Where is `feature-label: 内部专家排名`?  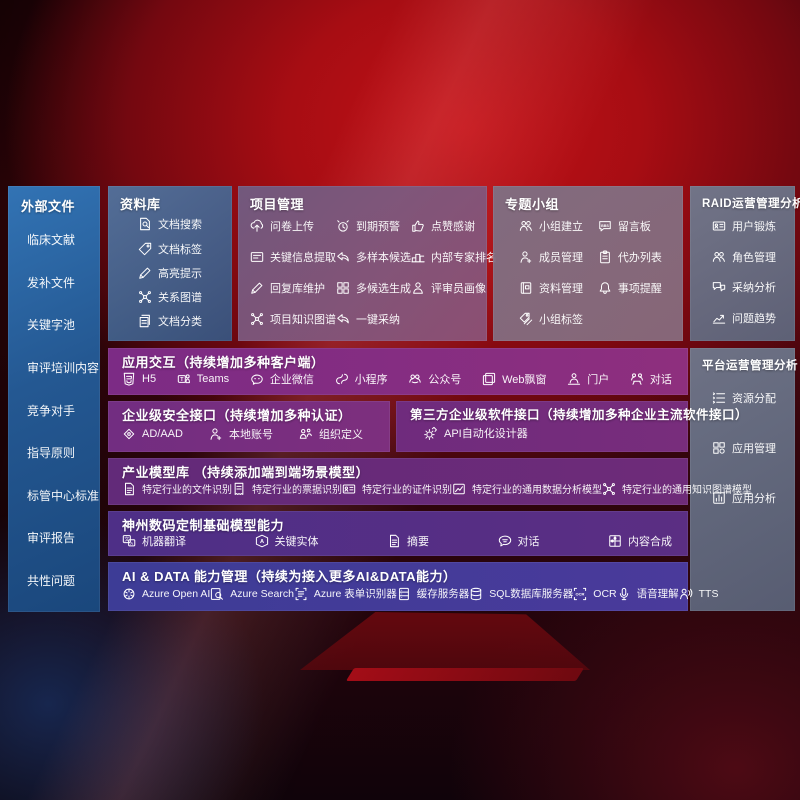
feature-label: 内部专家排名 is located at coordinates (464, 258).